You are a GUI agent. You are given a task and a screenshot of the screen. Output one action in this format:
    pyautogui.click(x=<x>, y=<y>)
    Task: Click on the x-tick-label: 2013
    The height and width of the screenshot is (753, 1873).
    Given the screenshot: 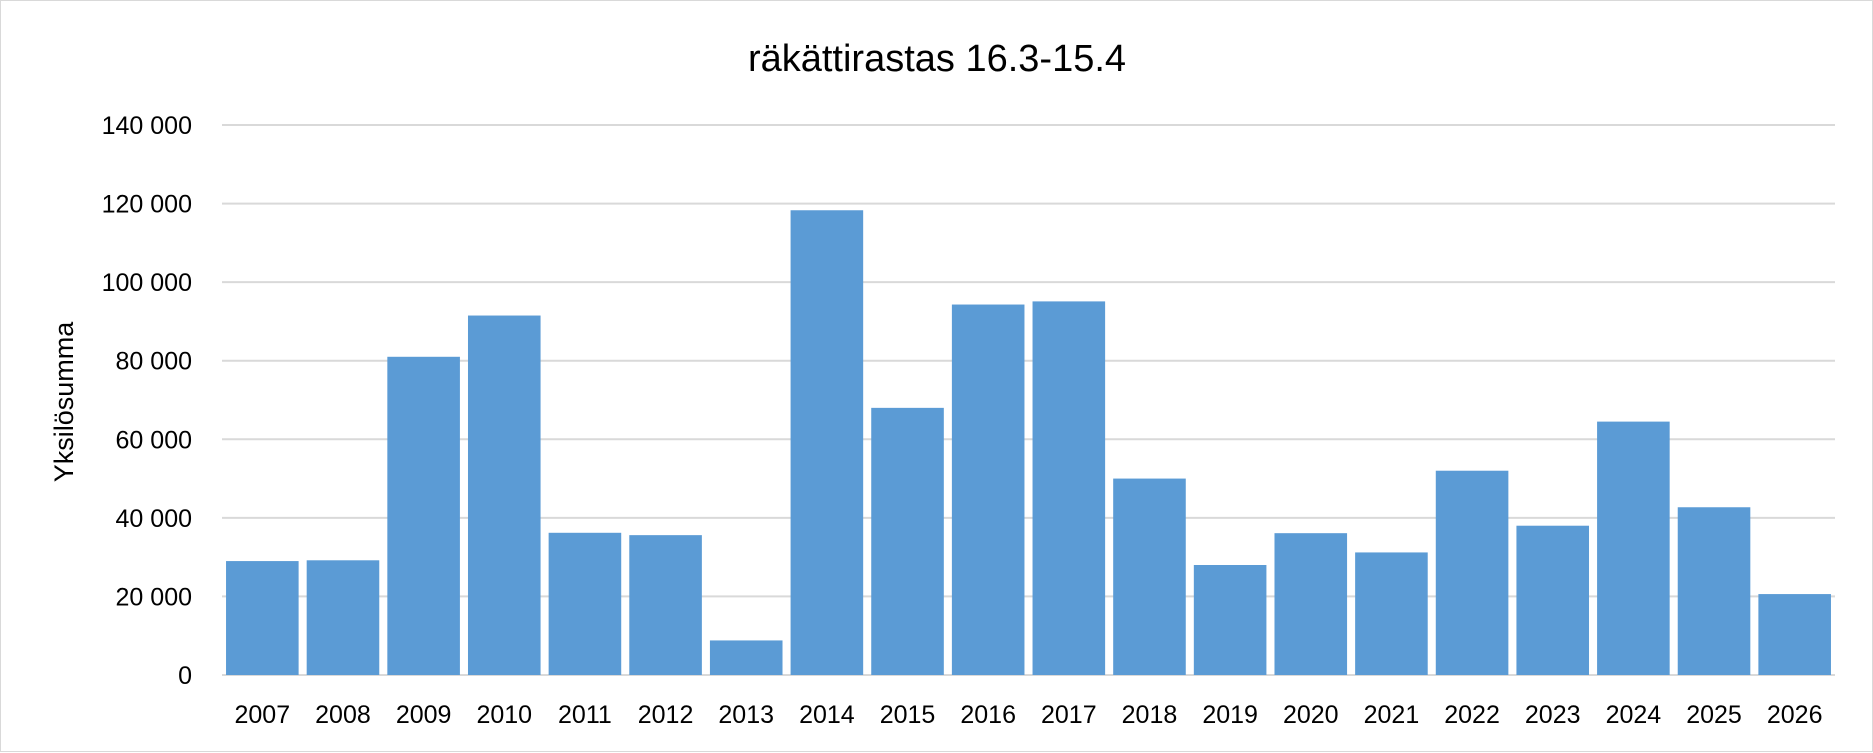 What is the action you would take?
    pyautogui.click(x=746, y=715)
    